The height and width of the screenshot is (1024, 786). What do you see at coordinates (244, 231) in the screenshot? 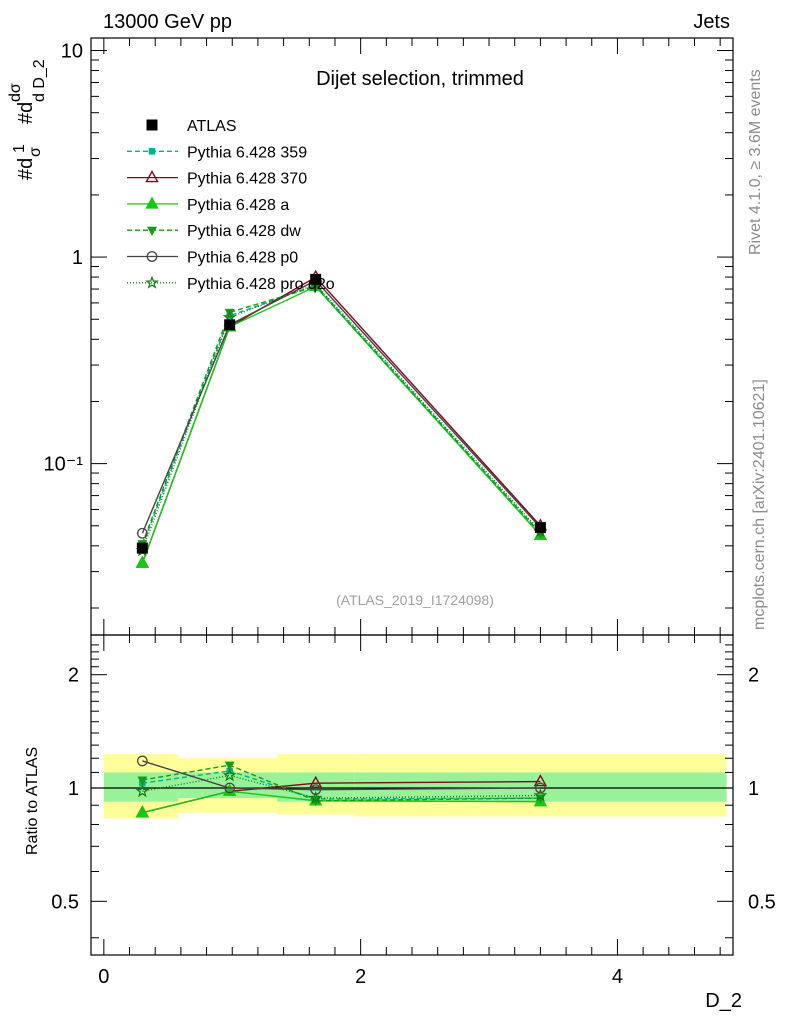
I see `legend-label: Pythia 6.428 dw` at bounding box center [244, 231].